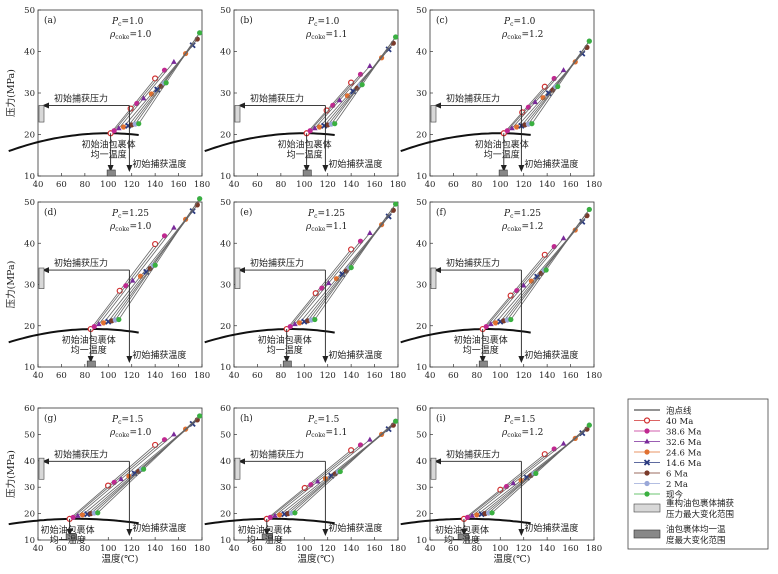  What do you see at coordinates (522, 214) in the screenshot?
I see `pc-label: Pc=1.25` at bounding box center [522, 214].